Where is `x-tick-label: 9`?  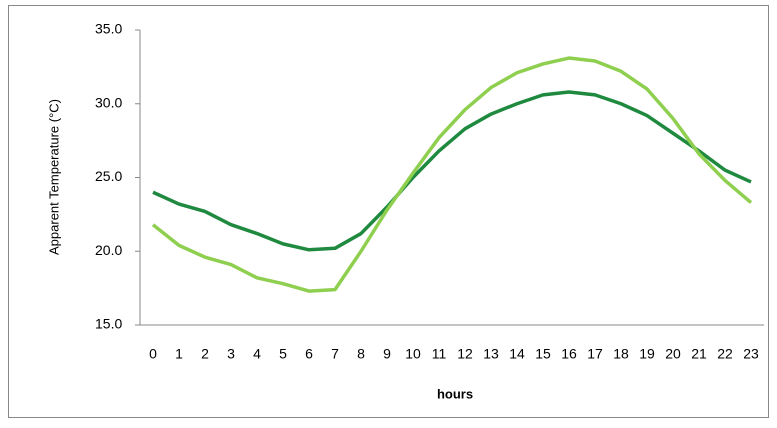 x-tick-label: 9 is located at coordinates (387, 354).